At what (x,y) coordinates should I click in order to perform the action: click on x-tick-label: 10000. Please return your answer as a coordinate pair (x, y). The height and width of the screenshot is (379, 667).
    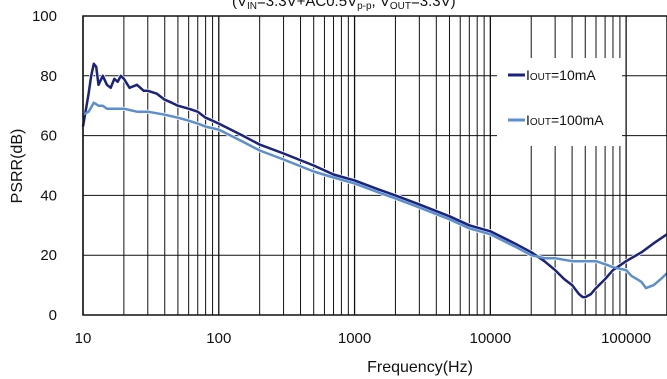
    Looking at the image, I should click on (490, 338).